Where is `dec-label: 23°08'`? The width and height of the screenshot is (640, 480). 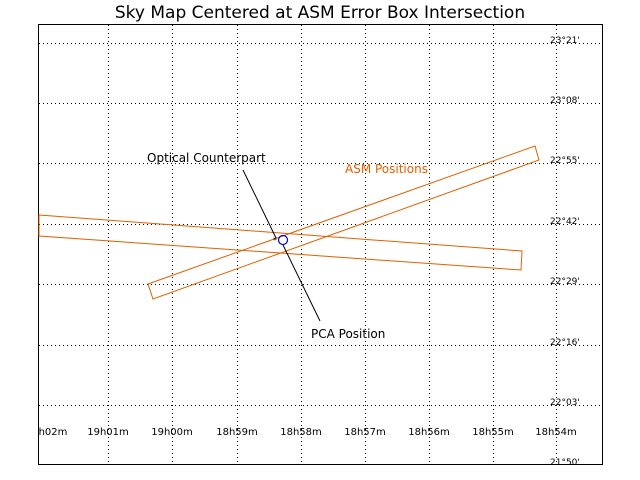 dec-label: 23°08' is located at coordinates (565, 101).